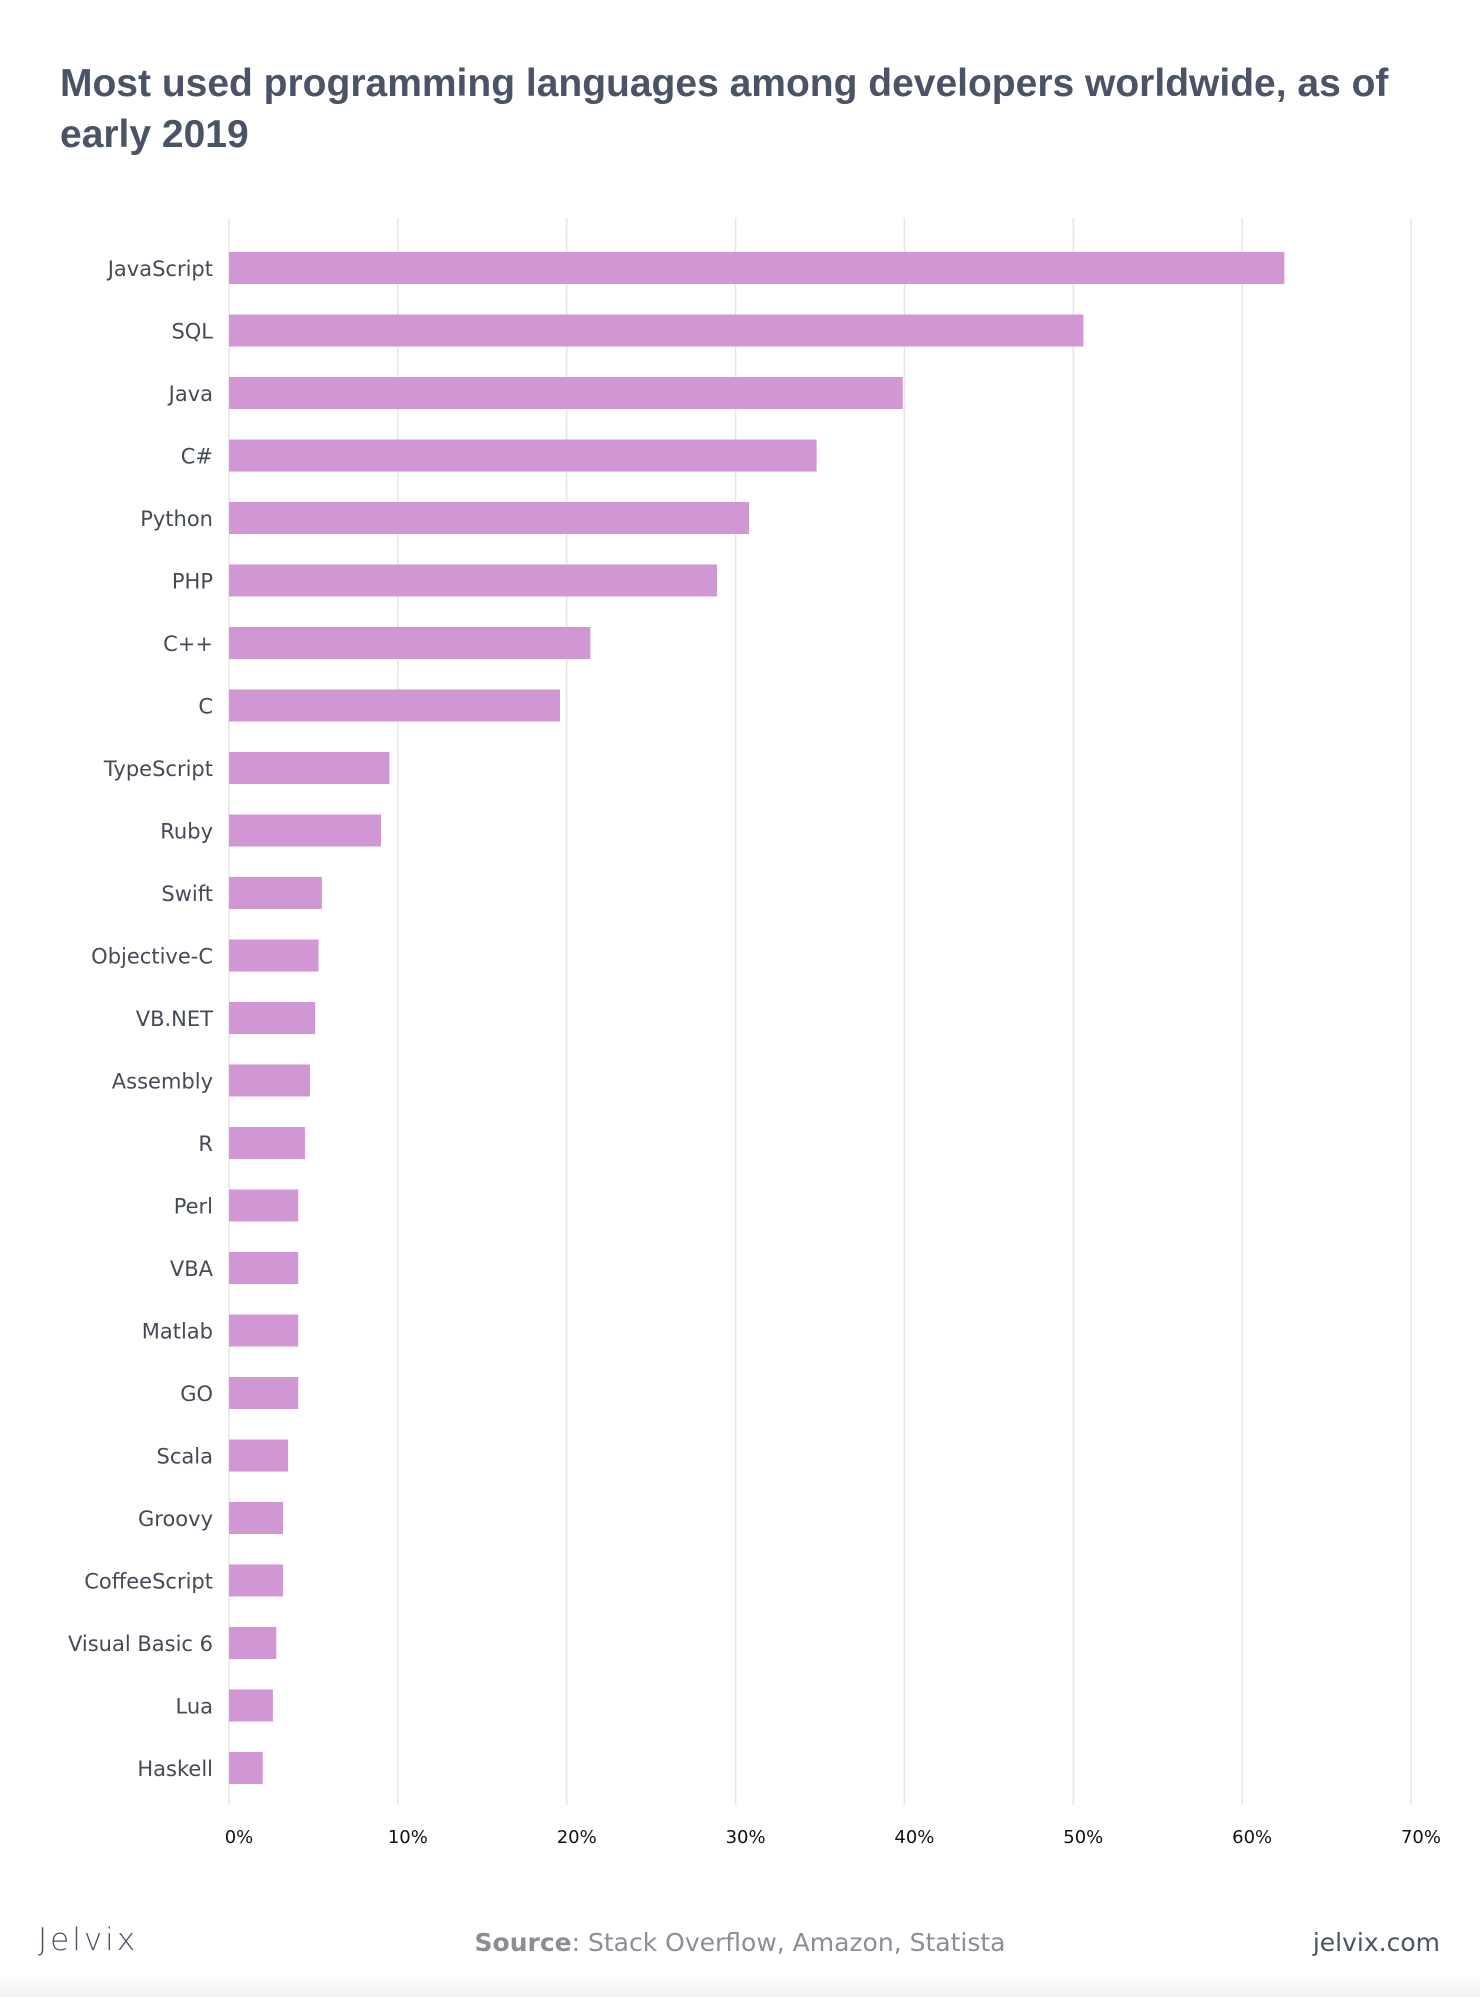  What do you see at coordinates (267, 1143) in the screenshot?
I see `bar-r` at bounding box center [267, 1143].